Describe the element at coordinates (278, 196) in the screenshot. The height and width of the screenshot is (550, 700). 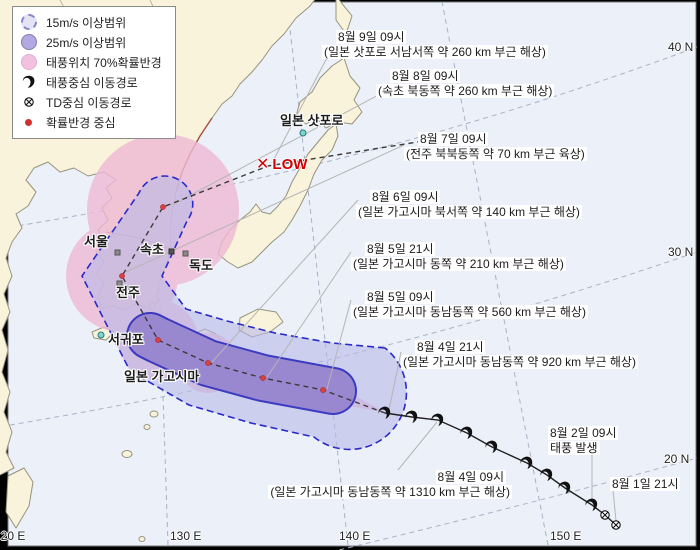
I see `land-honshu` at that location.